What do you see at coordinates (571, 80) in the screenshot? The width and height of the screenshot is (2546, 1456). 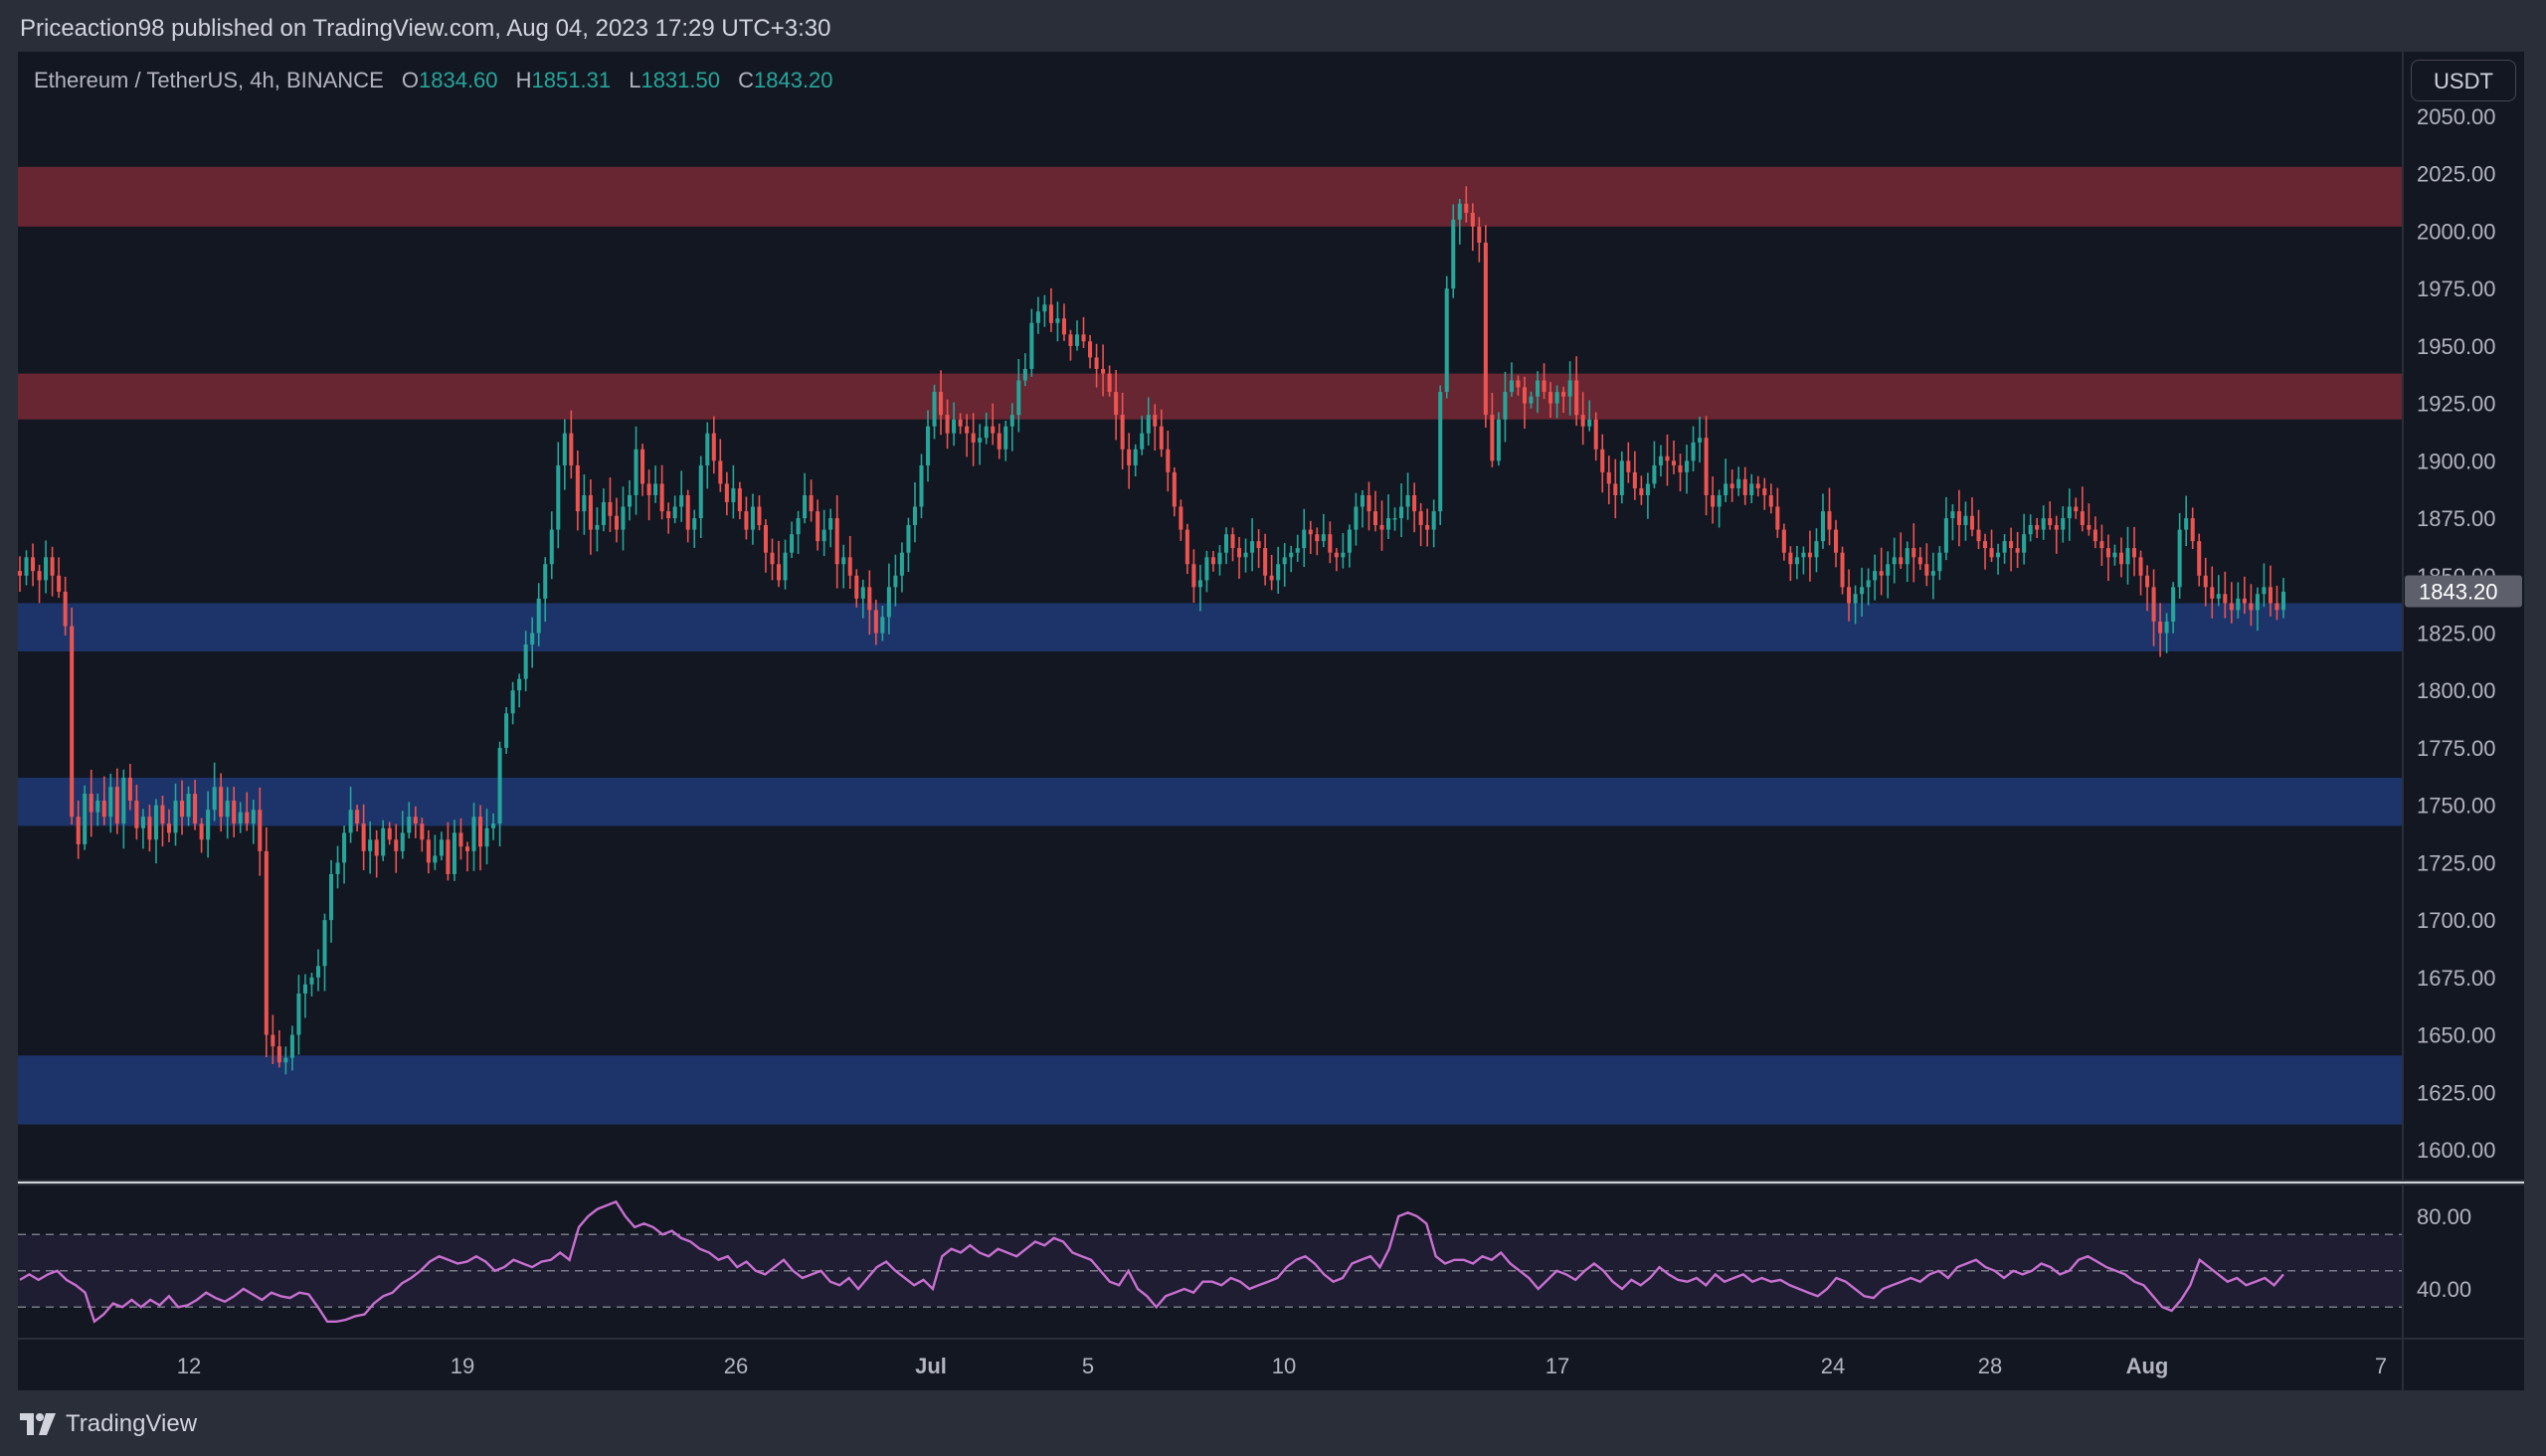 I see `high-value: 1851.31` at bounding box center [571, 80].